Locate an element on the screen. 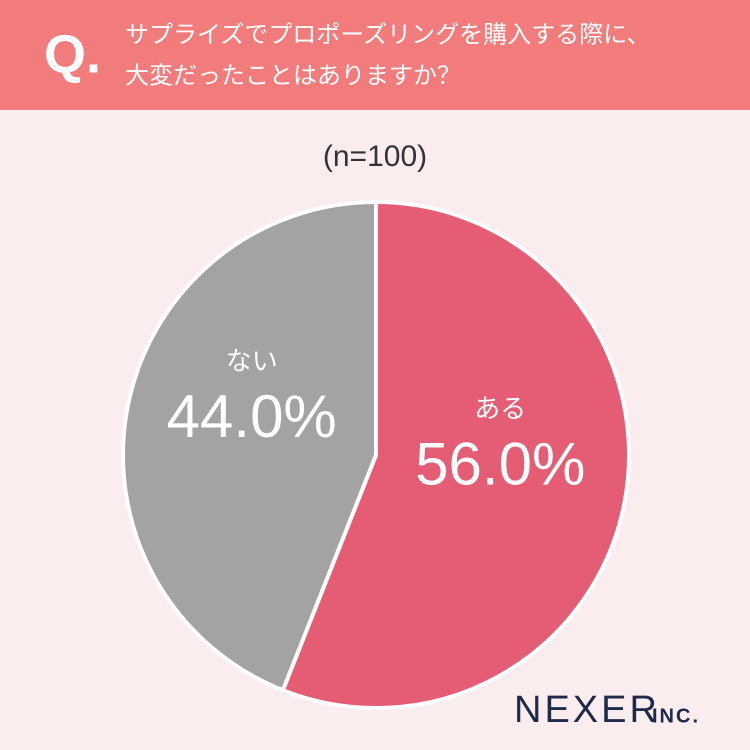  chart-title: 大変だったことはありますか？ is located at coordinates (293, 75).